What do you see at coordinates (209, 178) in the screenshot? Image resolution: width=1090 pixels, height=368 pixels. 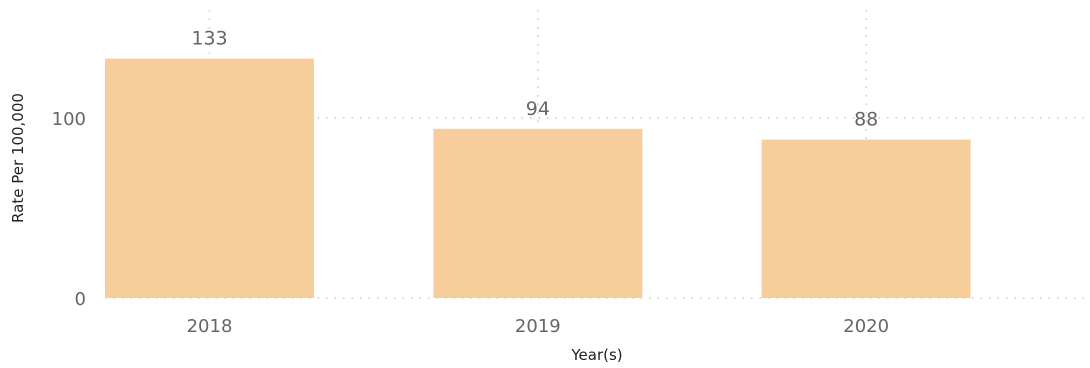 I see `bar-2018` at bounding box center [209, 178].